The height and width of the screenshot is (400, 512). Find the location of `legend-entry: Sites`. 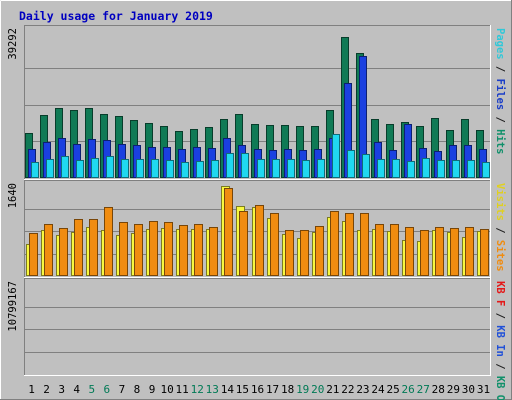

legend-entry: Sites is located at coordinates (500, 256).